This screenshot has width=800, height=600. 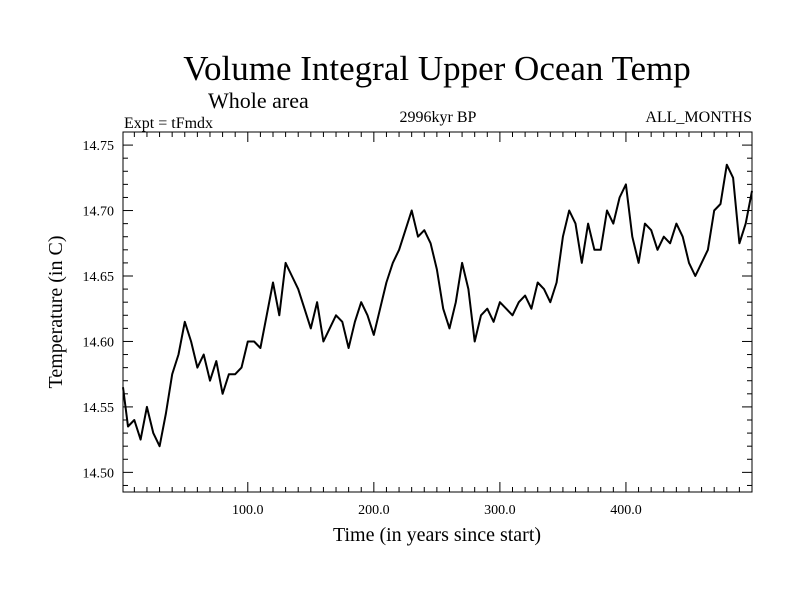 I want to click on x-tick-label: 400.0, so click(x=626, y=510).